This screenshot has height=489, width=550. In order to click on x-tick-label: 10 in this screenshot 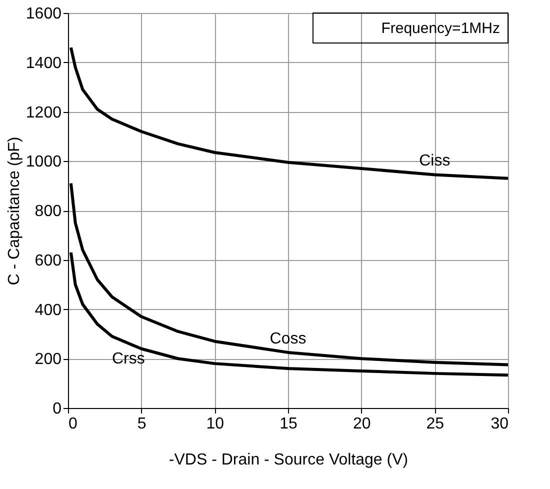, I will do `click(215, 424)`.